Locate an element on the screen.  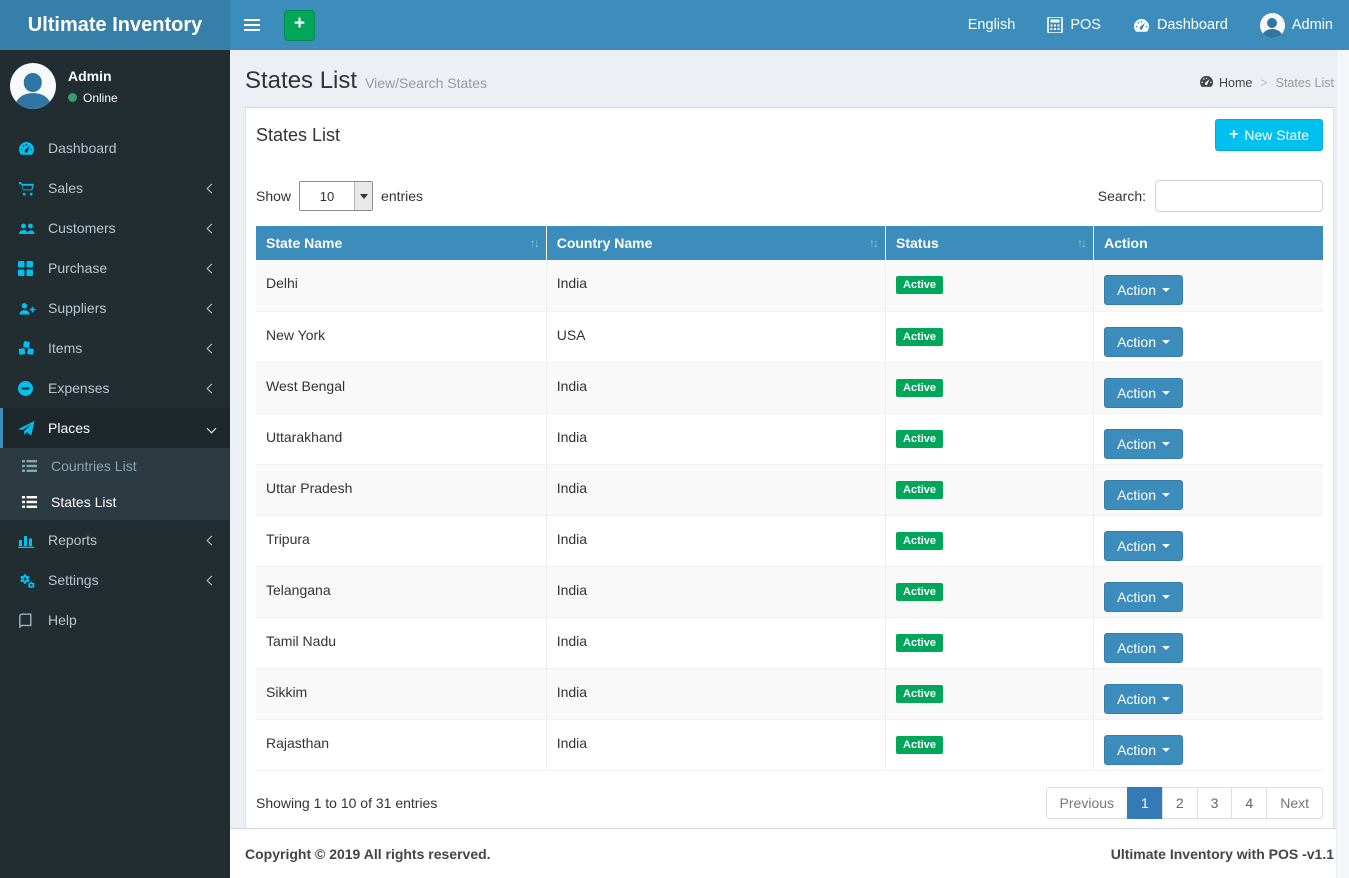
brand-logo: Ultimate Inventory is located at coordinates (115, 25).